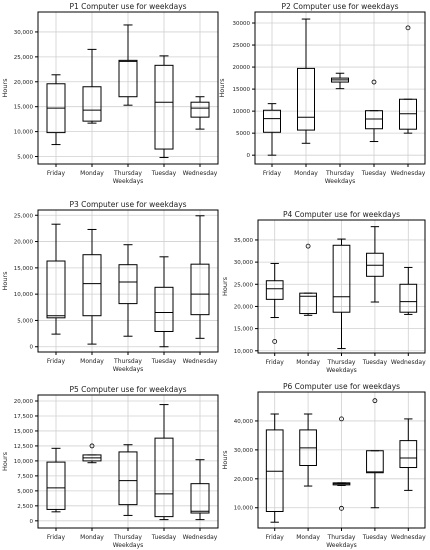  What do you see at coordinates (244, 241) in the screenshot?
I see `y-tick-label: 35,000` at bounding box center [244, 241].